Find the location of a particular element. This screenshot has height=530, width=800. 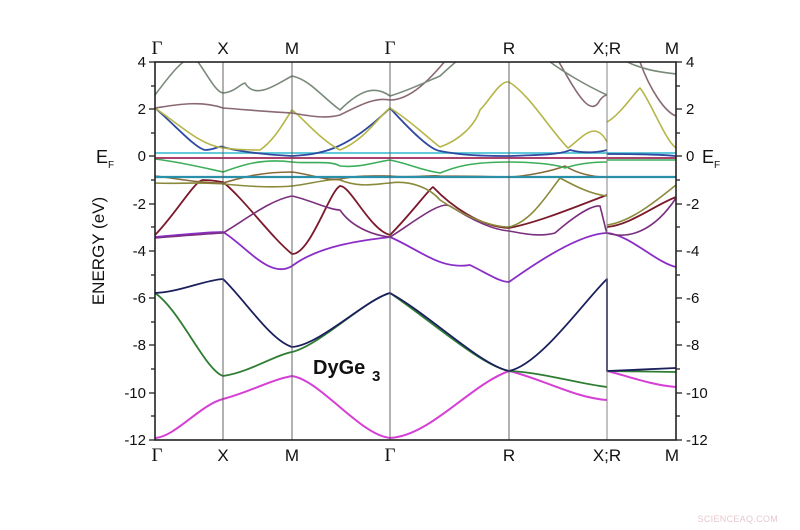

kpoint-gamma2-bottom: Γ is located at coordinates (390, 455).